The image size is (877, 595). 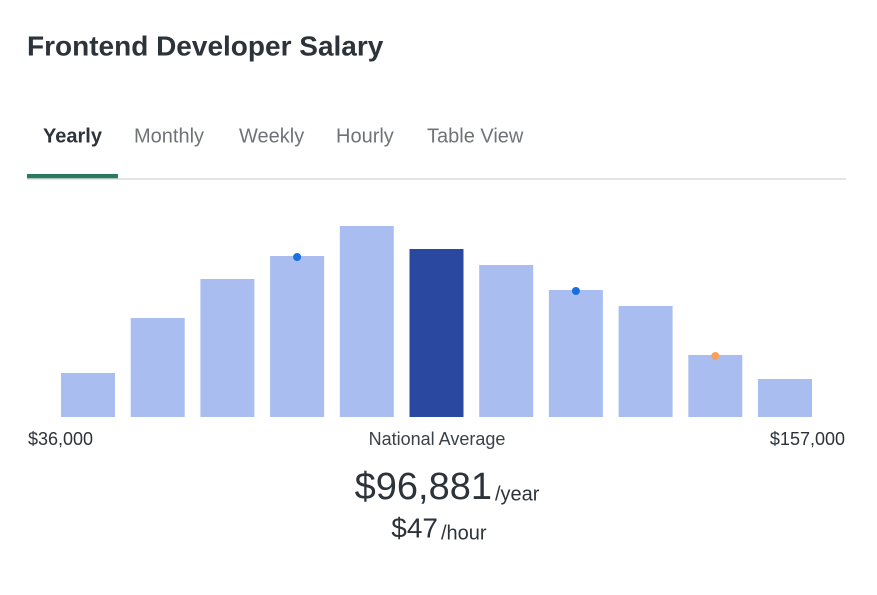 I want to click on average-label: National Average, so click(x=437, y=439).